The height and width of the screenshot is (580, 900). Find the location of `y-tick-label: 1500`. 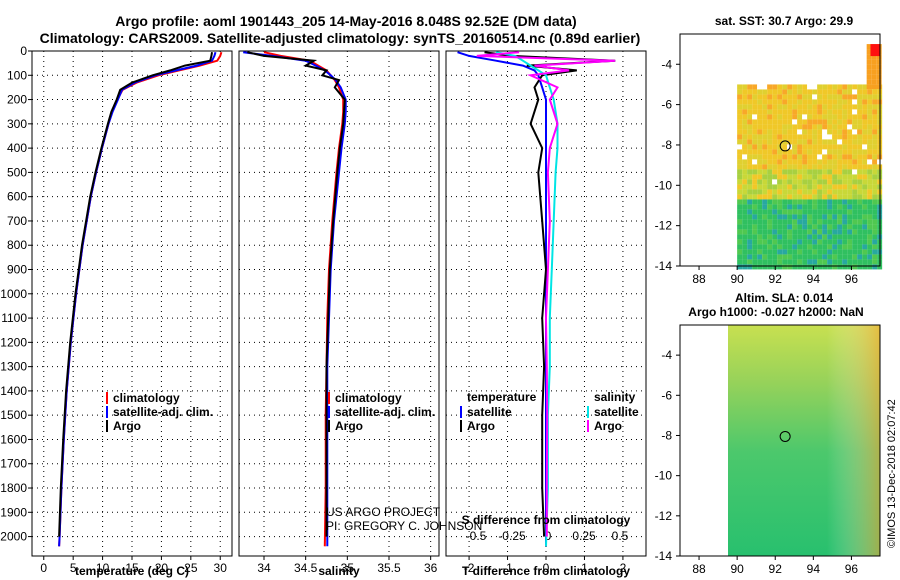

y-tick-label: 1500 is located at coordinates (13, 415).